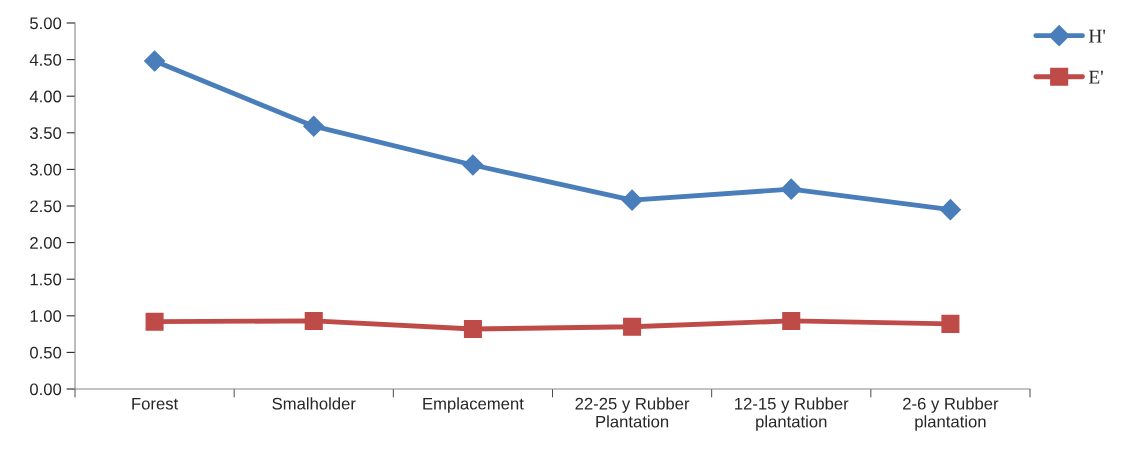 The image size is (1124, 452). Describe the element at coordinates (46, 389) in the screenshot. I see `y-tick-label: 0.00` at that location.